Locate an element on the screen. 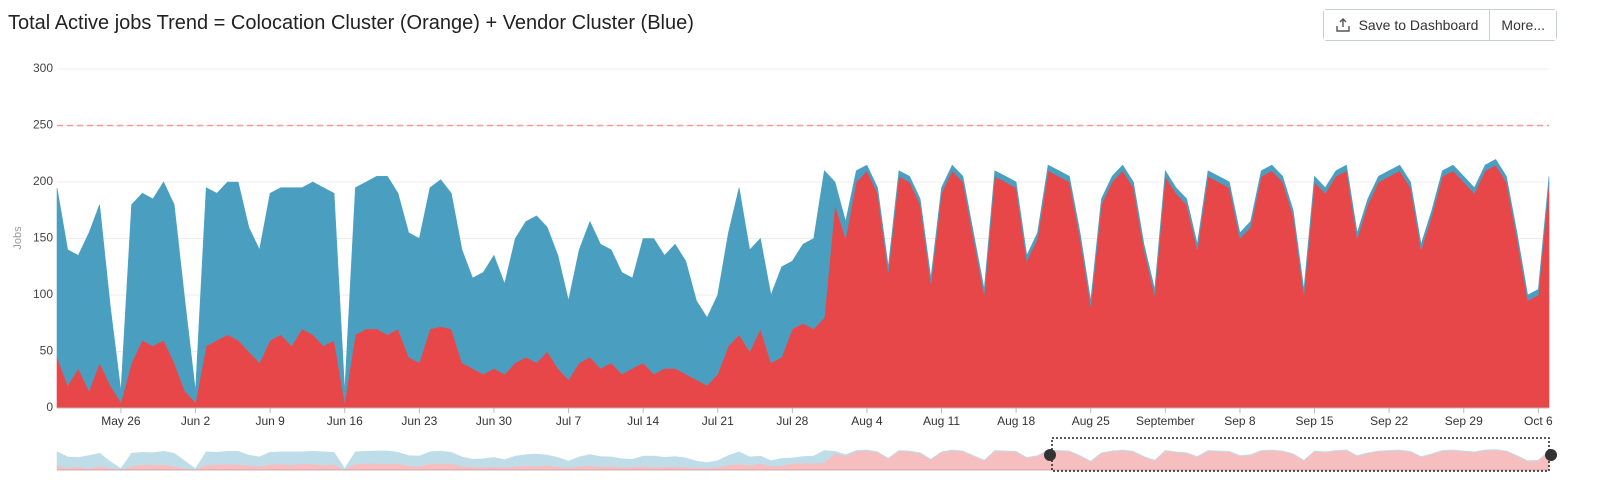  x-tick-label: Aug 18 is located at coordinates (1016, 421).